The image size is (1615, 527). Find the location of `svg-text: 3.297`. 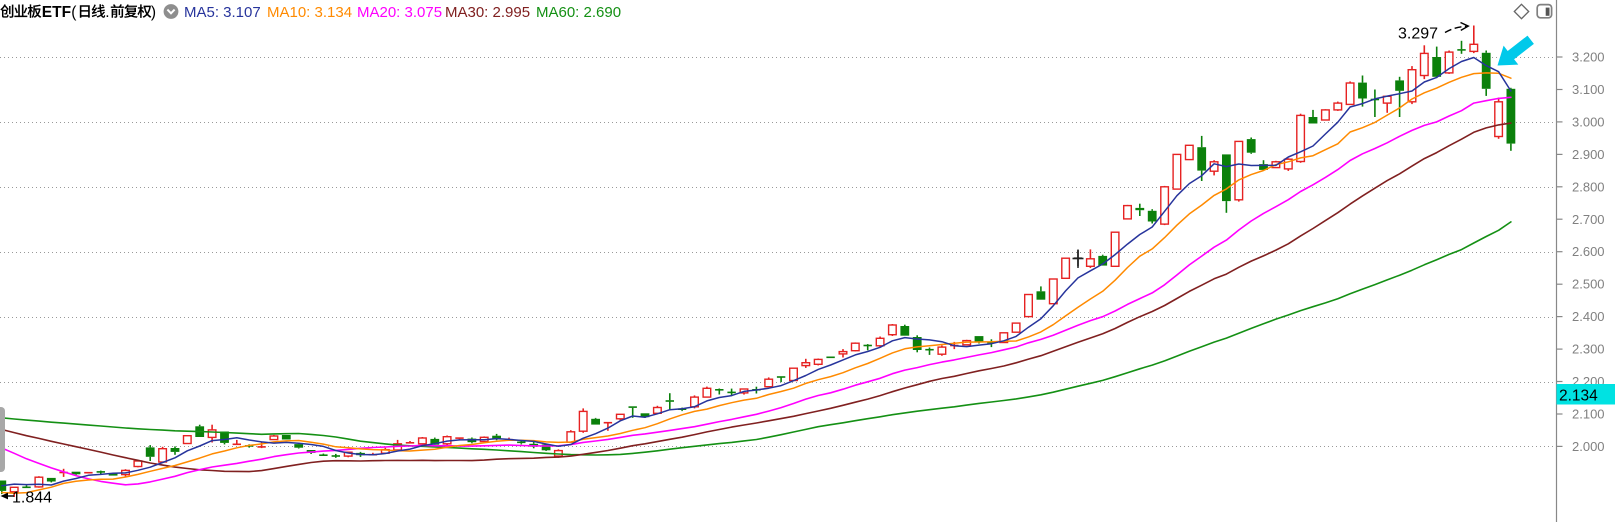

svg-text: 3.297 is located at coordinates (1418, 34).